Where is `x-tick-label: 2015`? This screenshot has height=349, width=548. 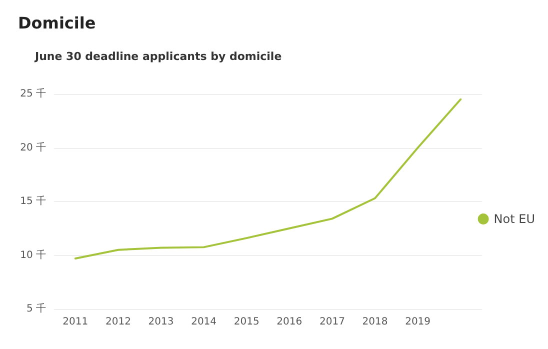 x-tick-label: 2015 is located at coordinates (247, 322).